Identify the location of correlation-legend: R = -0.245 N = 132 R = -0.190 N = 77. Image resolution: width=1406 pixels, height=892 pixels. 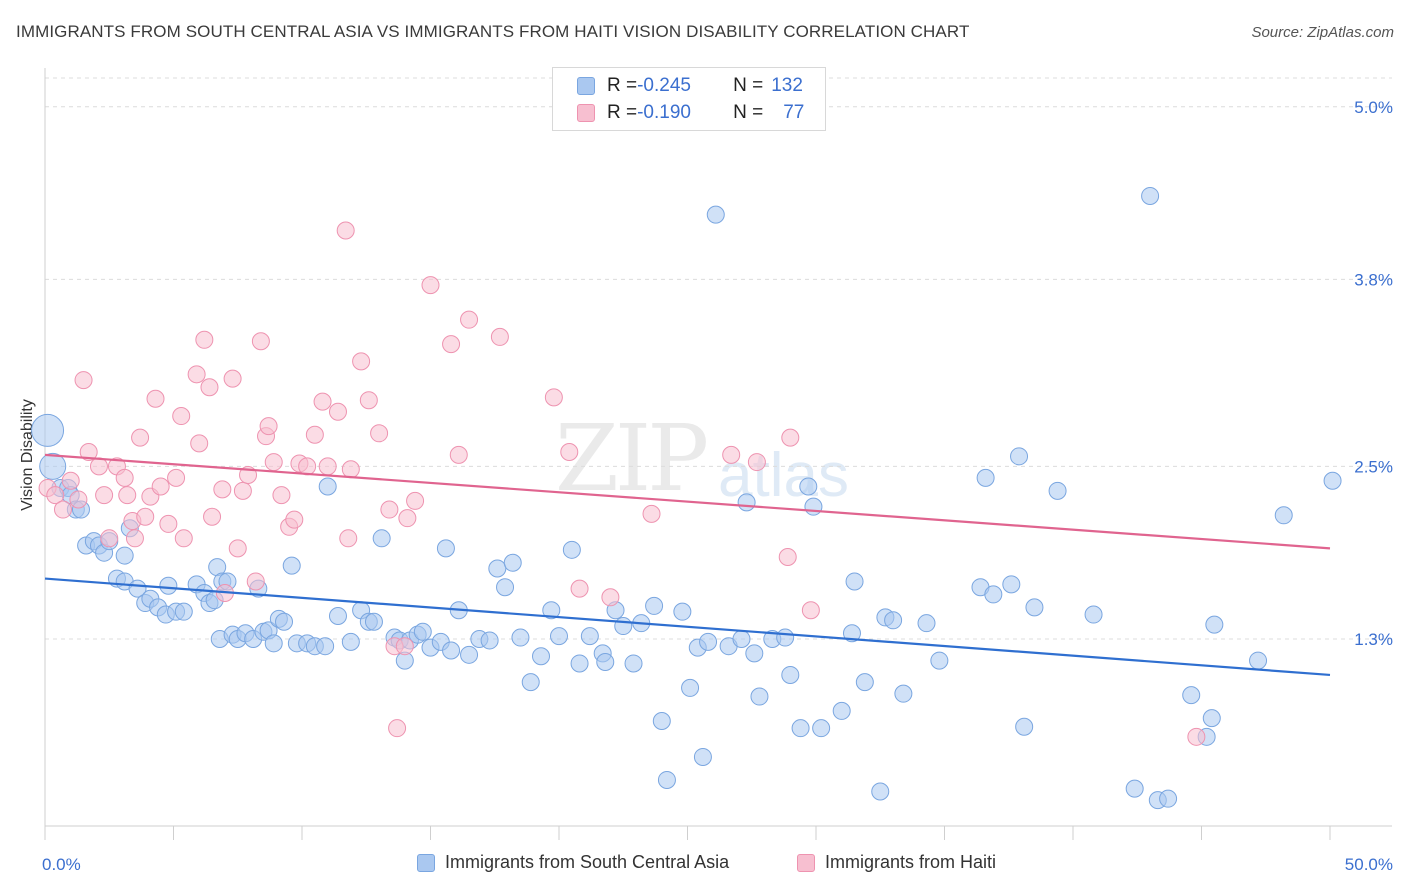
(689, 99).